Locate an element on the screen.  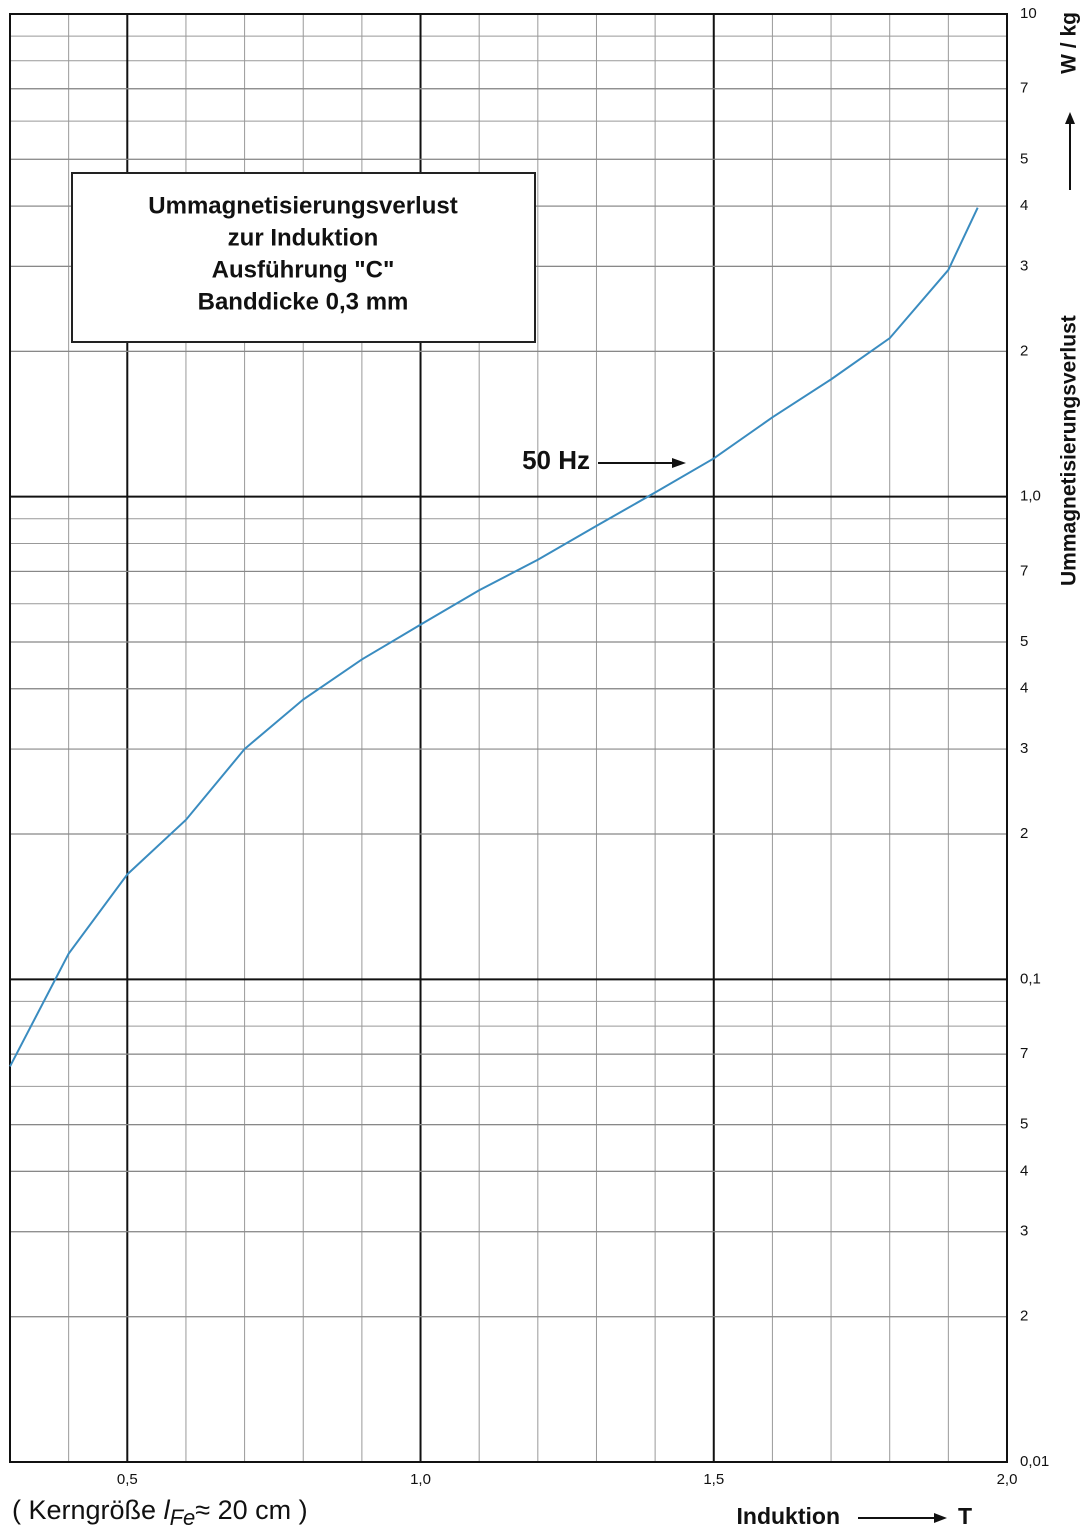
label-arrow is located at coordinates (679, 463).